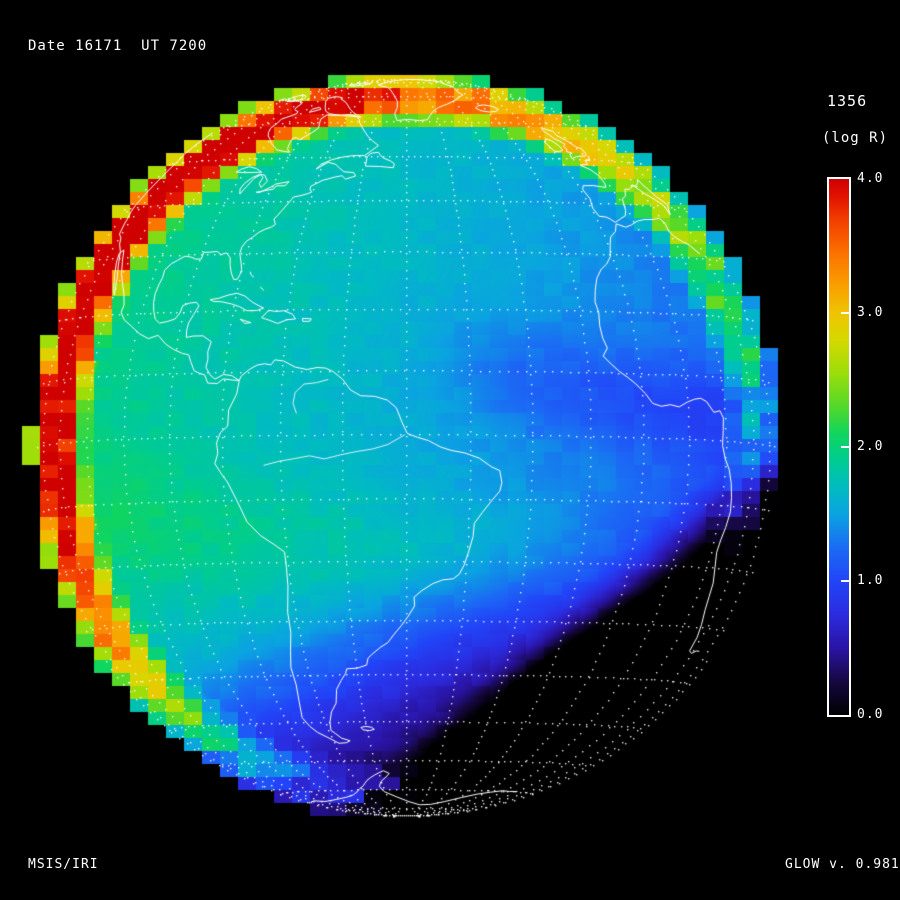 This screenshot has width=900, height=900. Describe the element at coordinates (847, 101) in the screenshot. I see `colorbar-title: 1356` at that location.